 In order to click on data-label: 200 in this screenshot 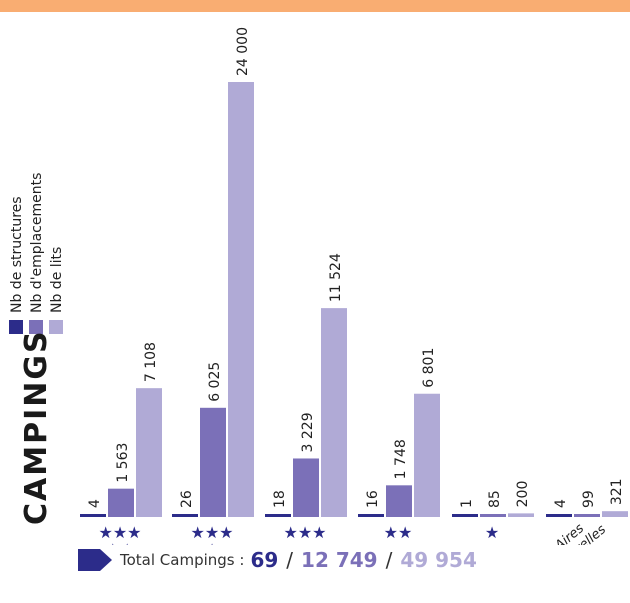, I will do `click(523, 494)`.